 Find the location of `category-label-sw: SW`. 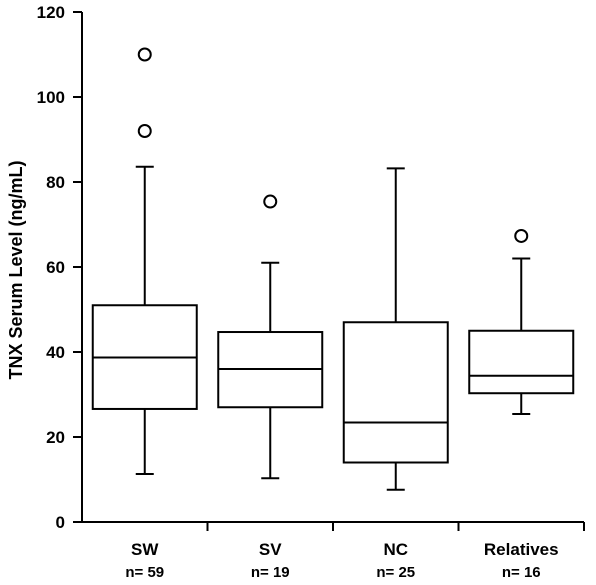

category-label-sw: SW is located at coordinates (145, 549).